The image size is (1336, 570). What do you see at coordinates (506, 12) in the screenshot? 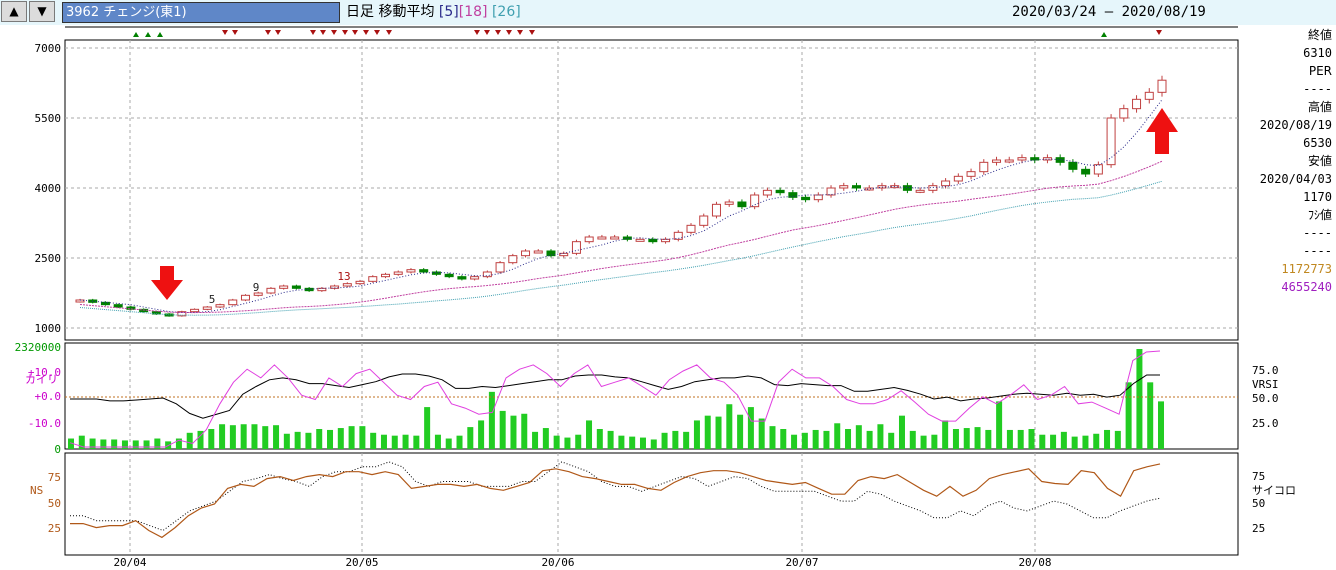
I see `ma26-label: [26]` at bounding box center [506, 12].